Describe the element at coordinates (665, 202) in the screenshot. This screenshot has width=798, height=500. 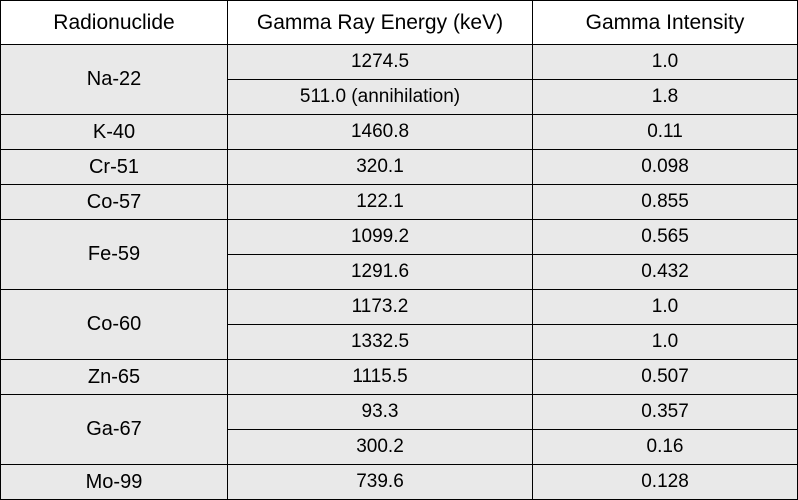
I see `intensity-cell: 0.855` at that location.